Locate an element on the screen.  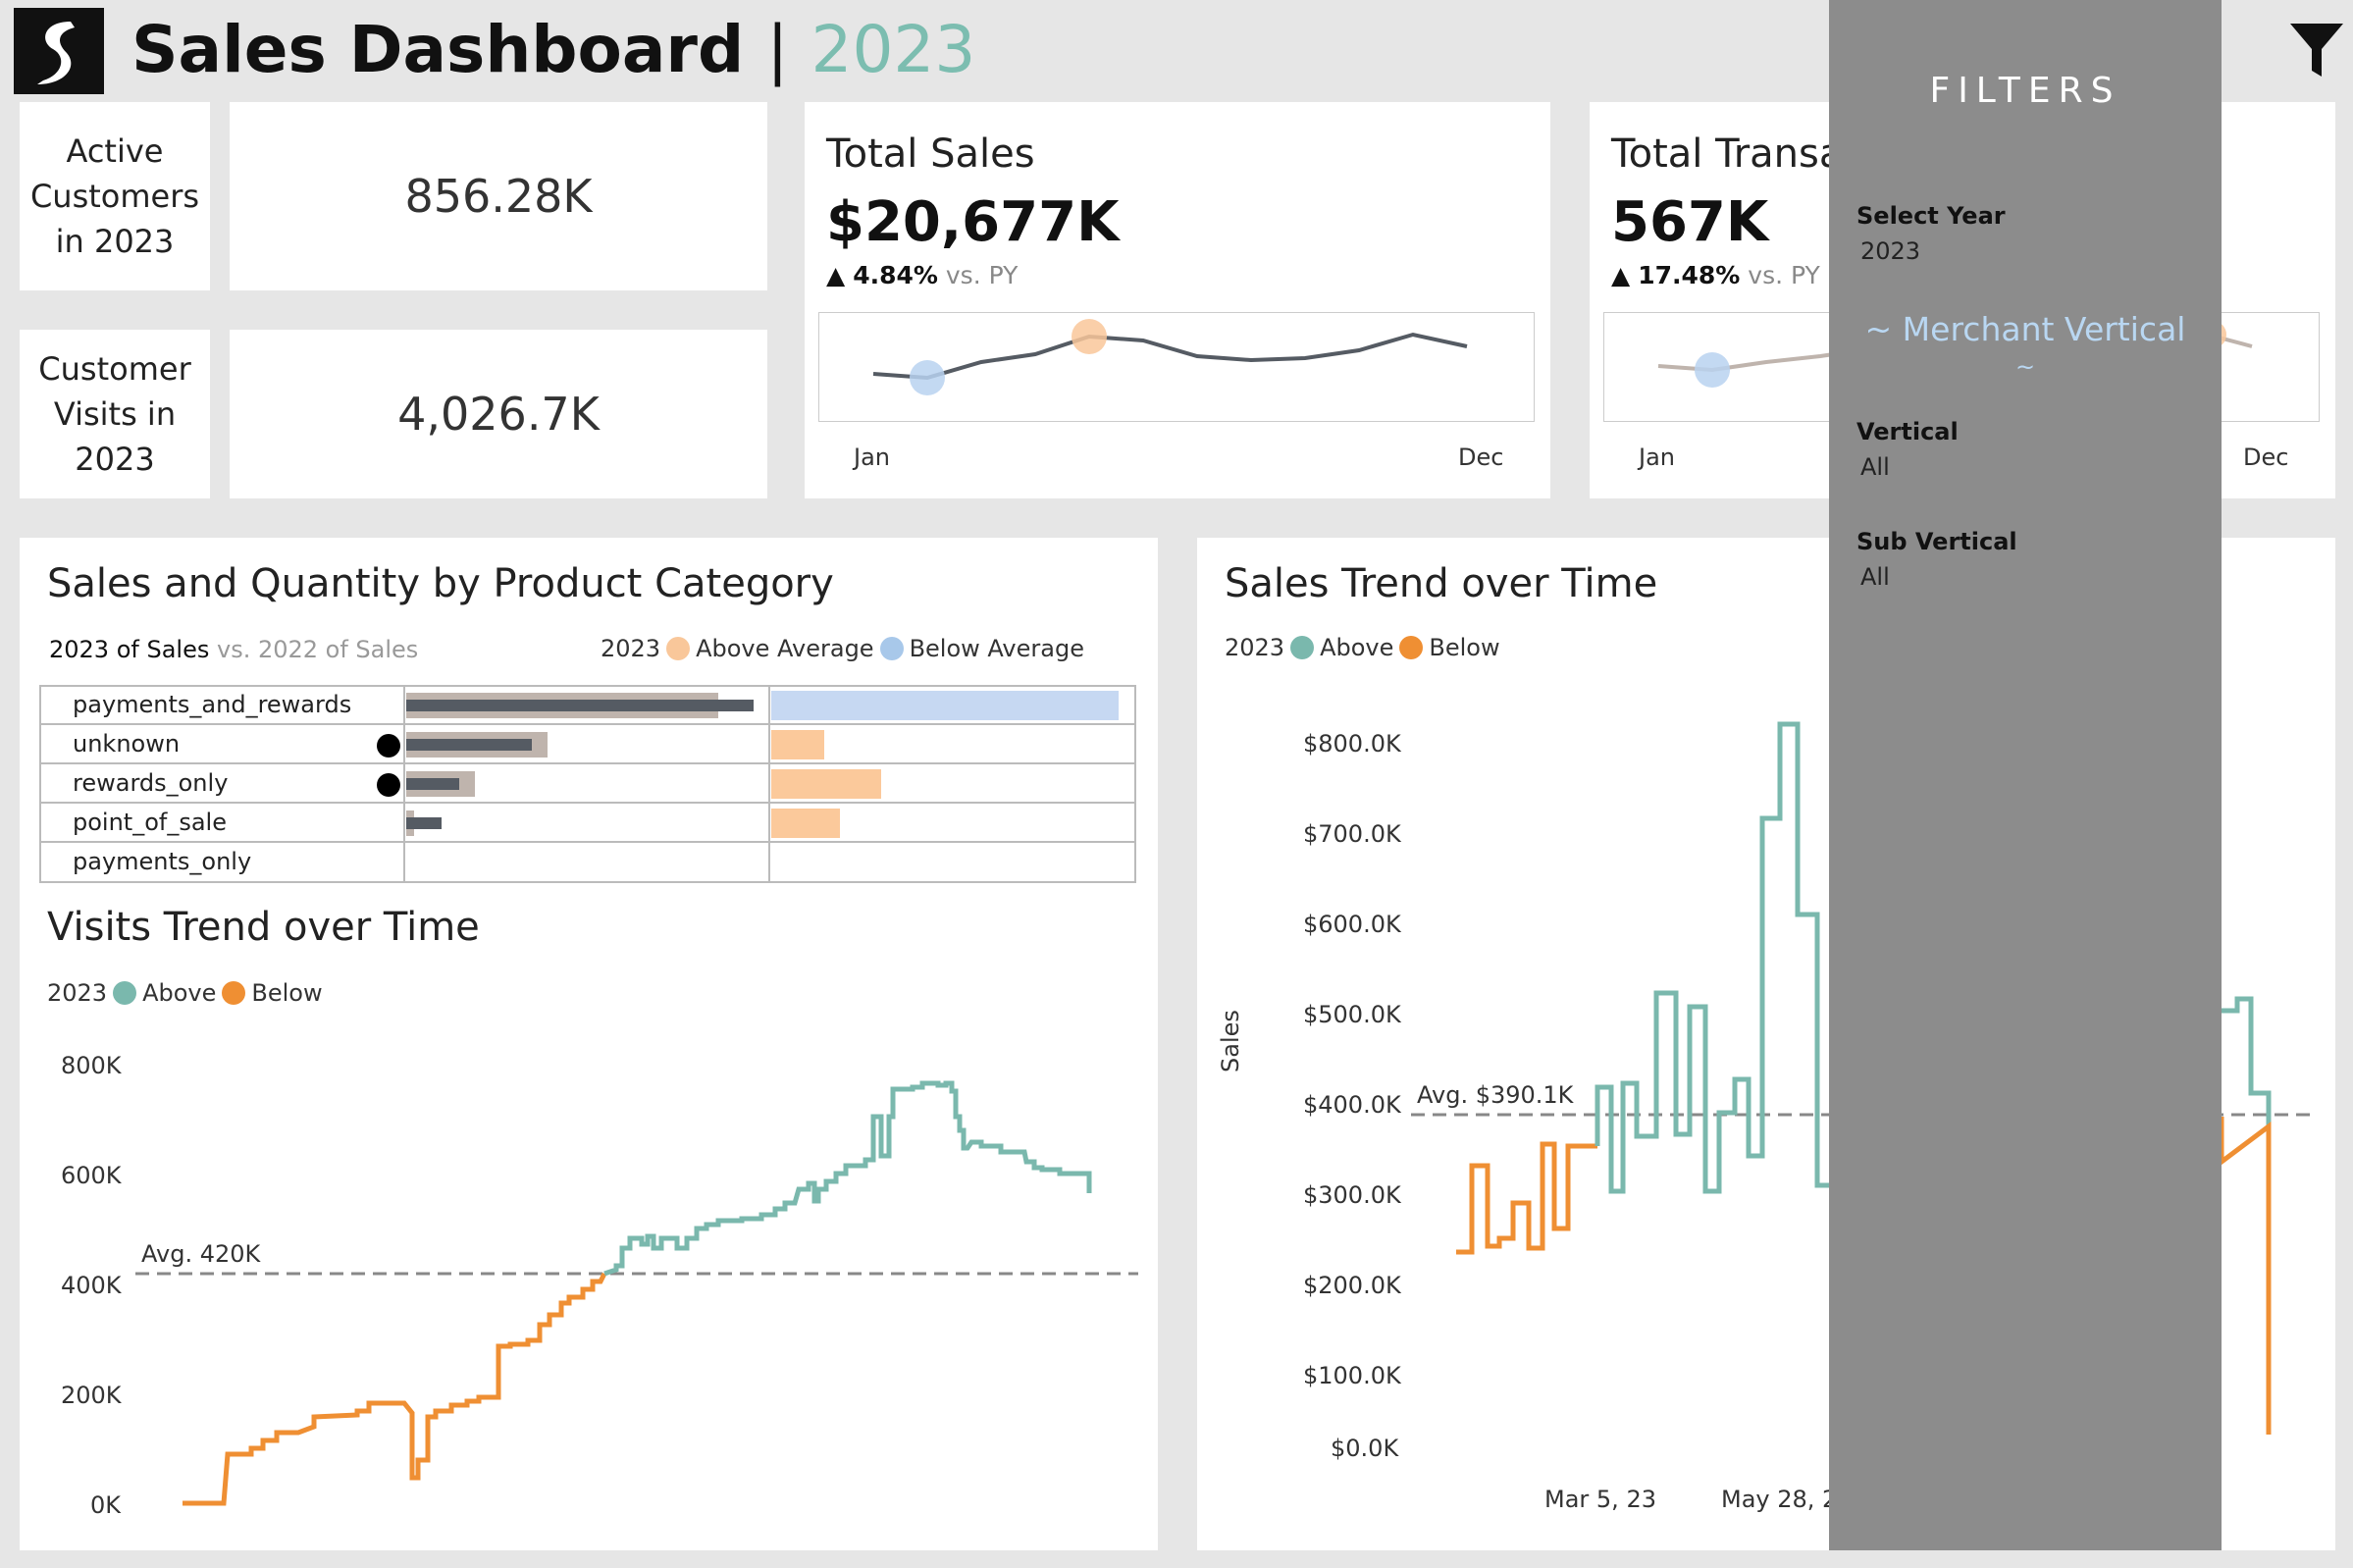
sales-y-tick: $100.0K is located at coordinates (1352, 1375).